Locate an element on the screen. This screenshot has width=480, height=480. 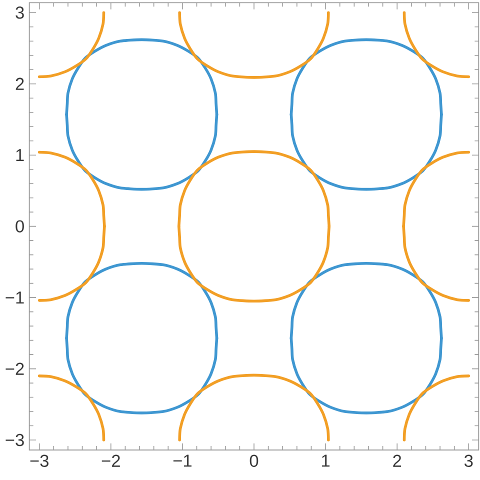
y-tick-label: 1 is located at coordinates (20, 155).